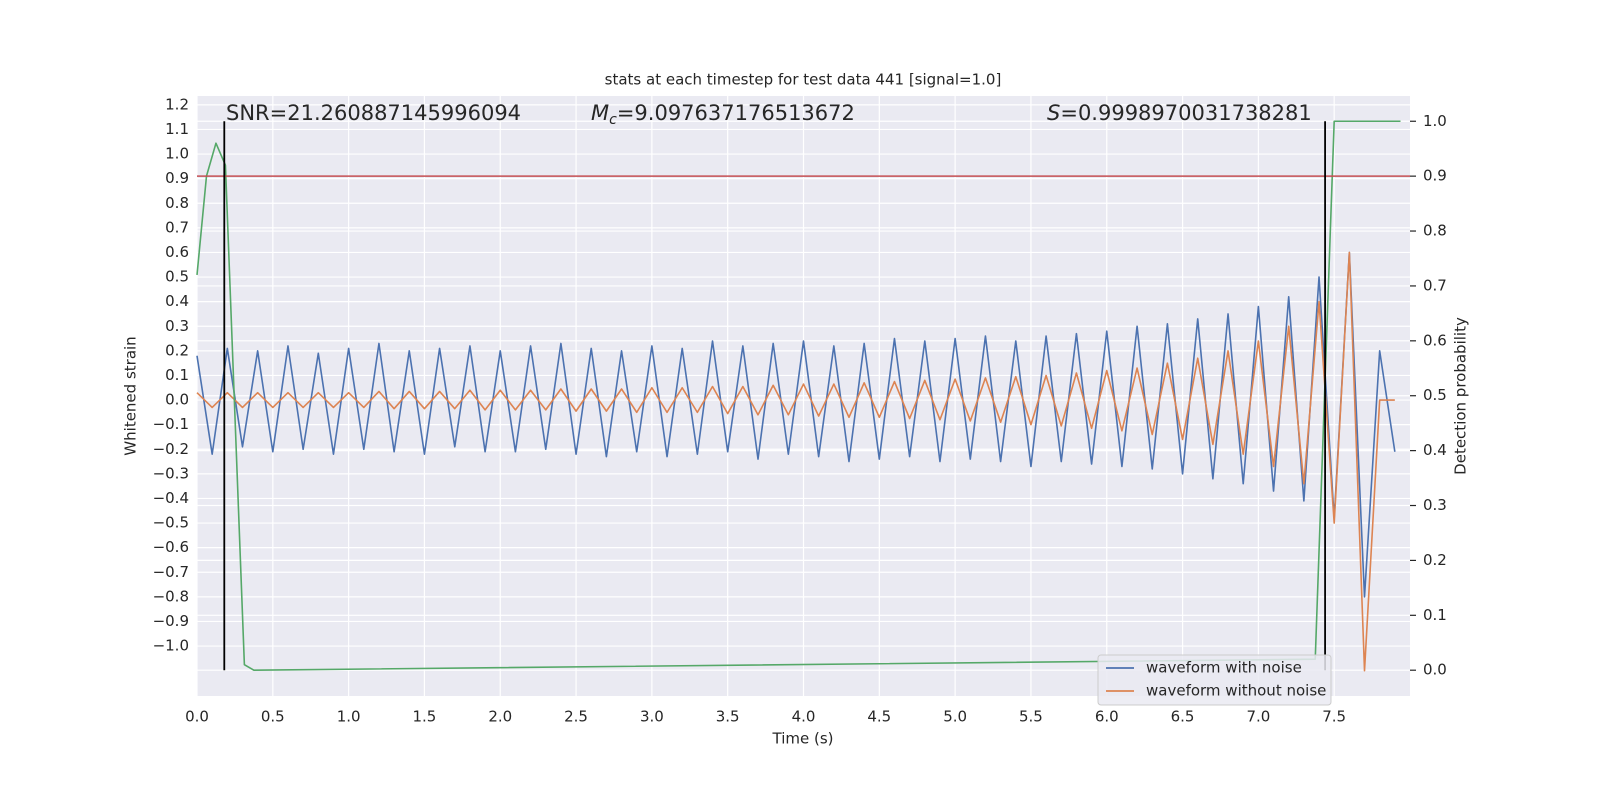 The image size is (1600, 800). I want to click on y-tick-label: −0.8, so click(171, 596).